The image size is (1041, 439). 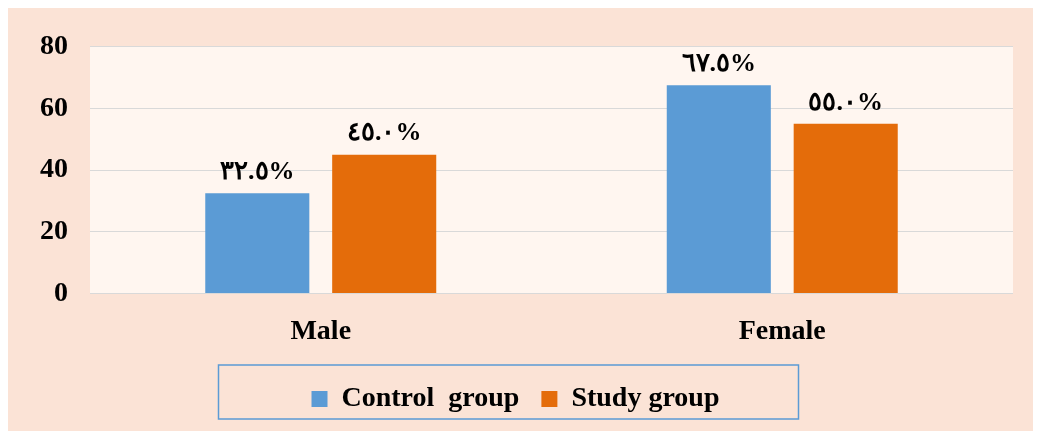 I want to click on legend-label: Control group, so click(x=430, y=397).